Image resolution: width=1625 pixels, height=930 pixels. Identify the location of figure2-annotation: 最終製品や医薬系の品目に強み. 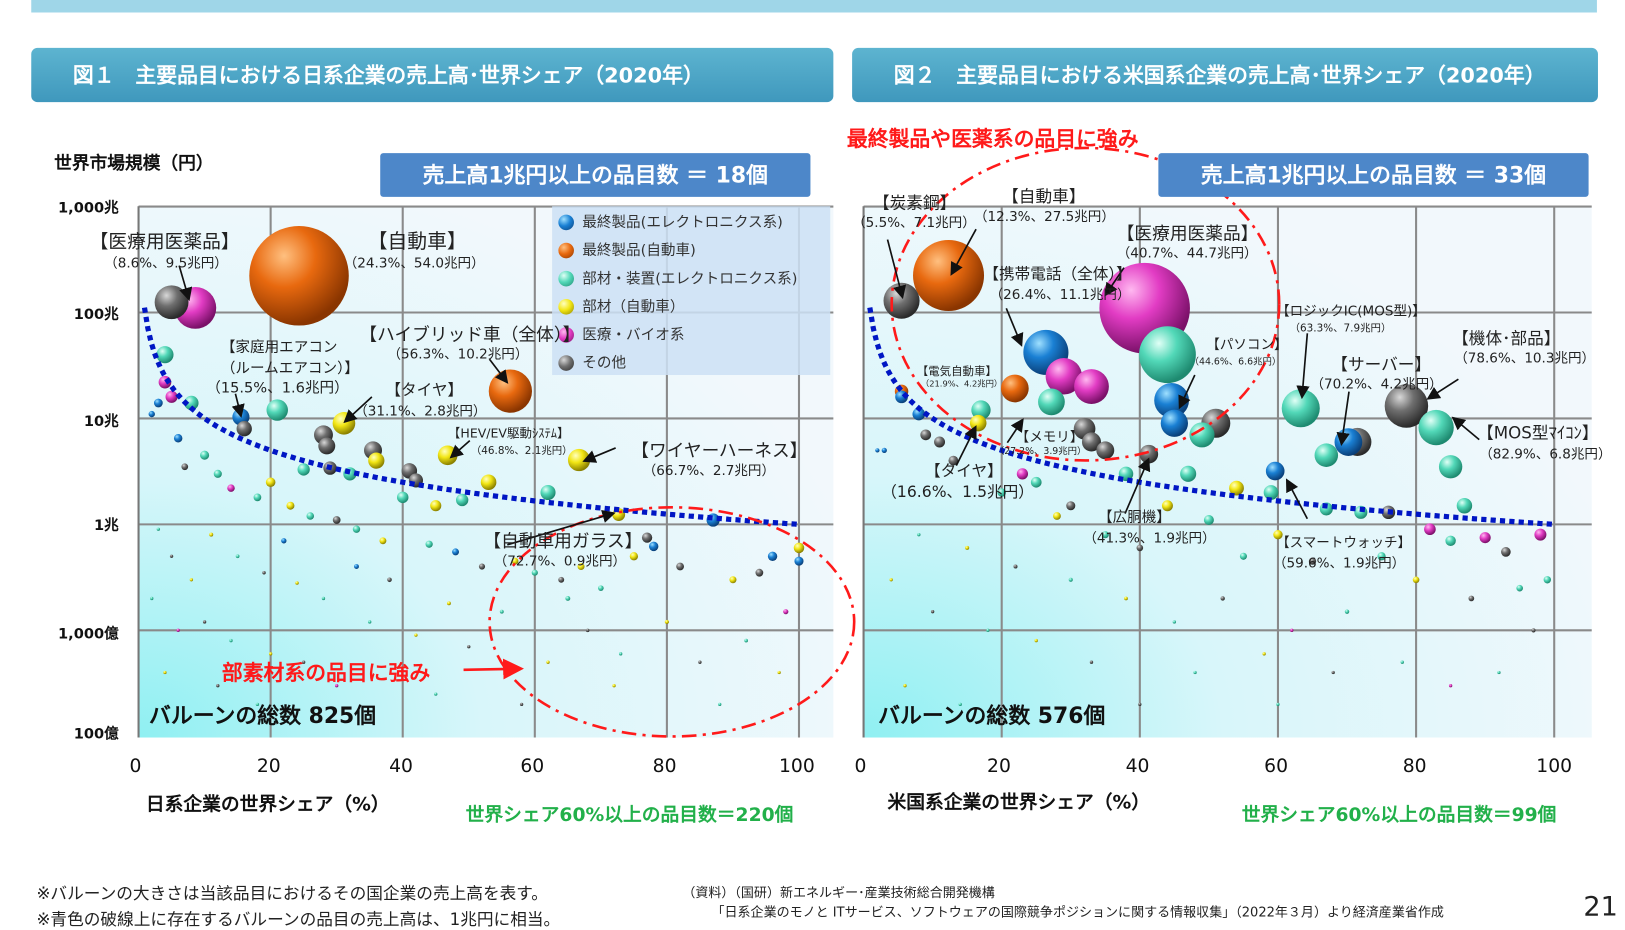
(992, 139).